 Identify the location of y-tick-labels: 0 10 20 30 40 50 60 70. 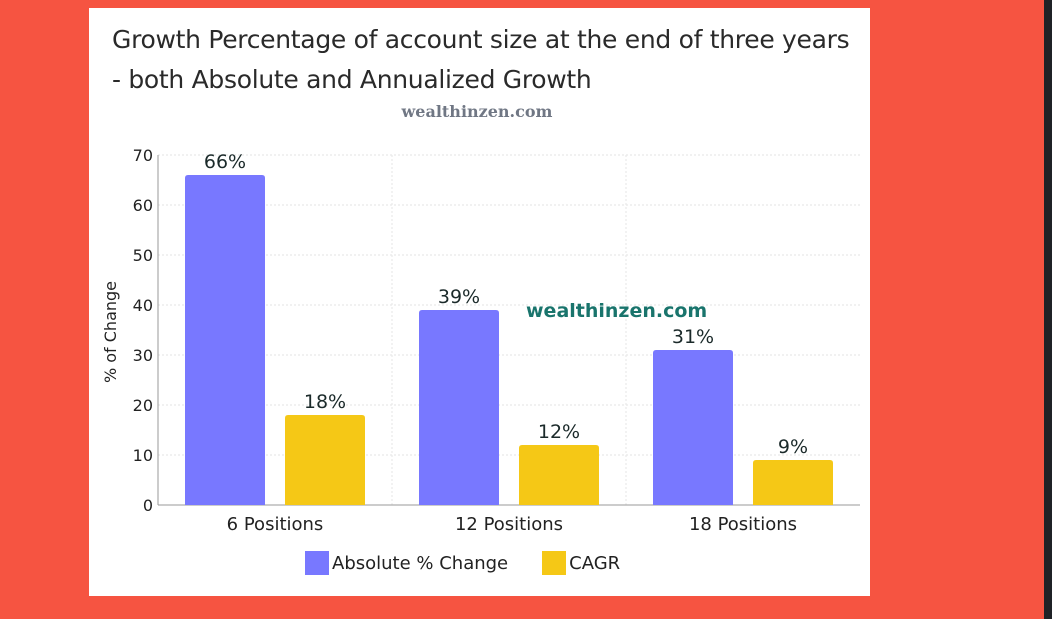
(143, 330).